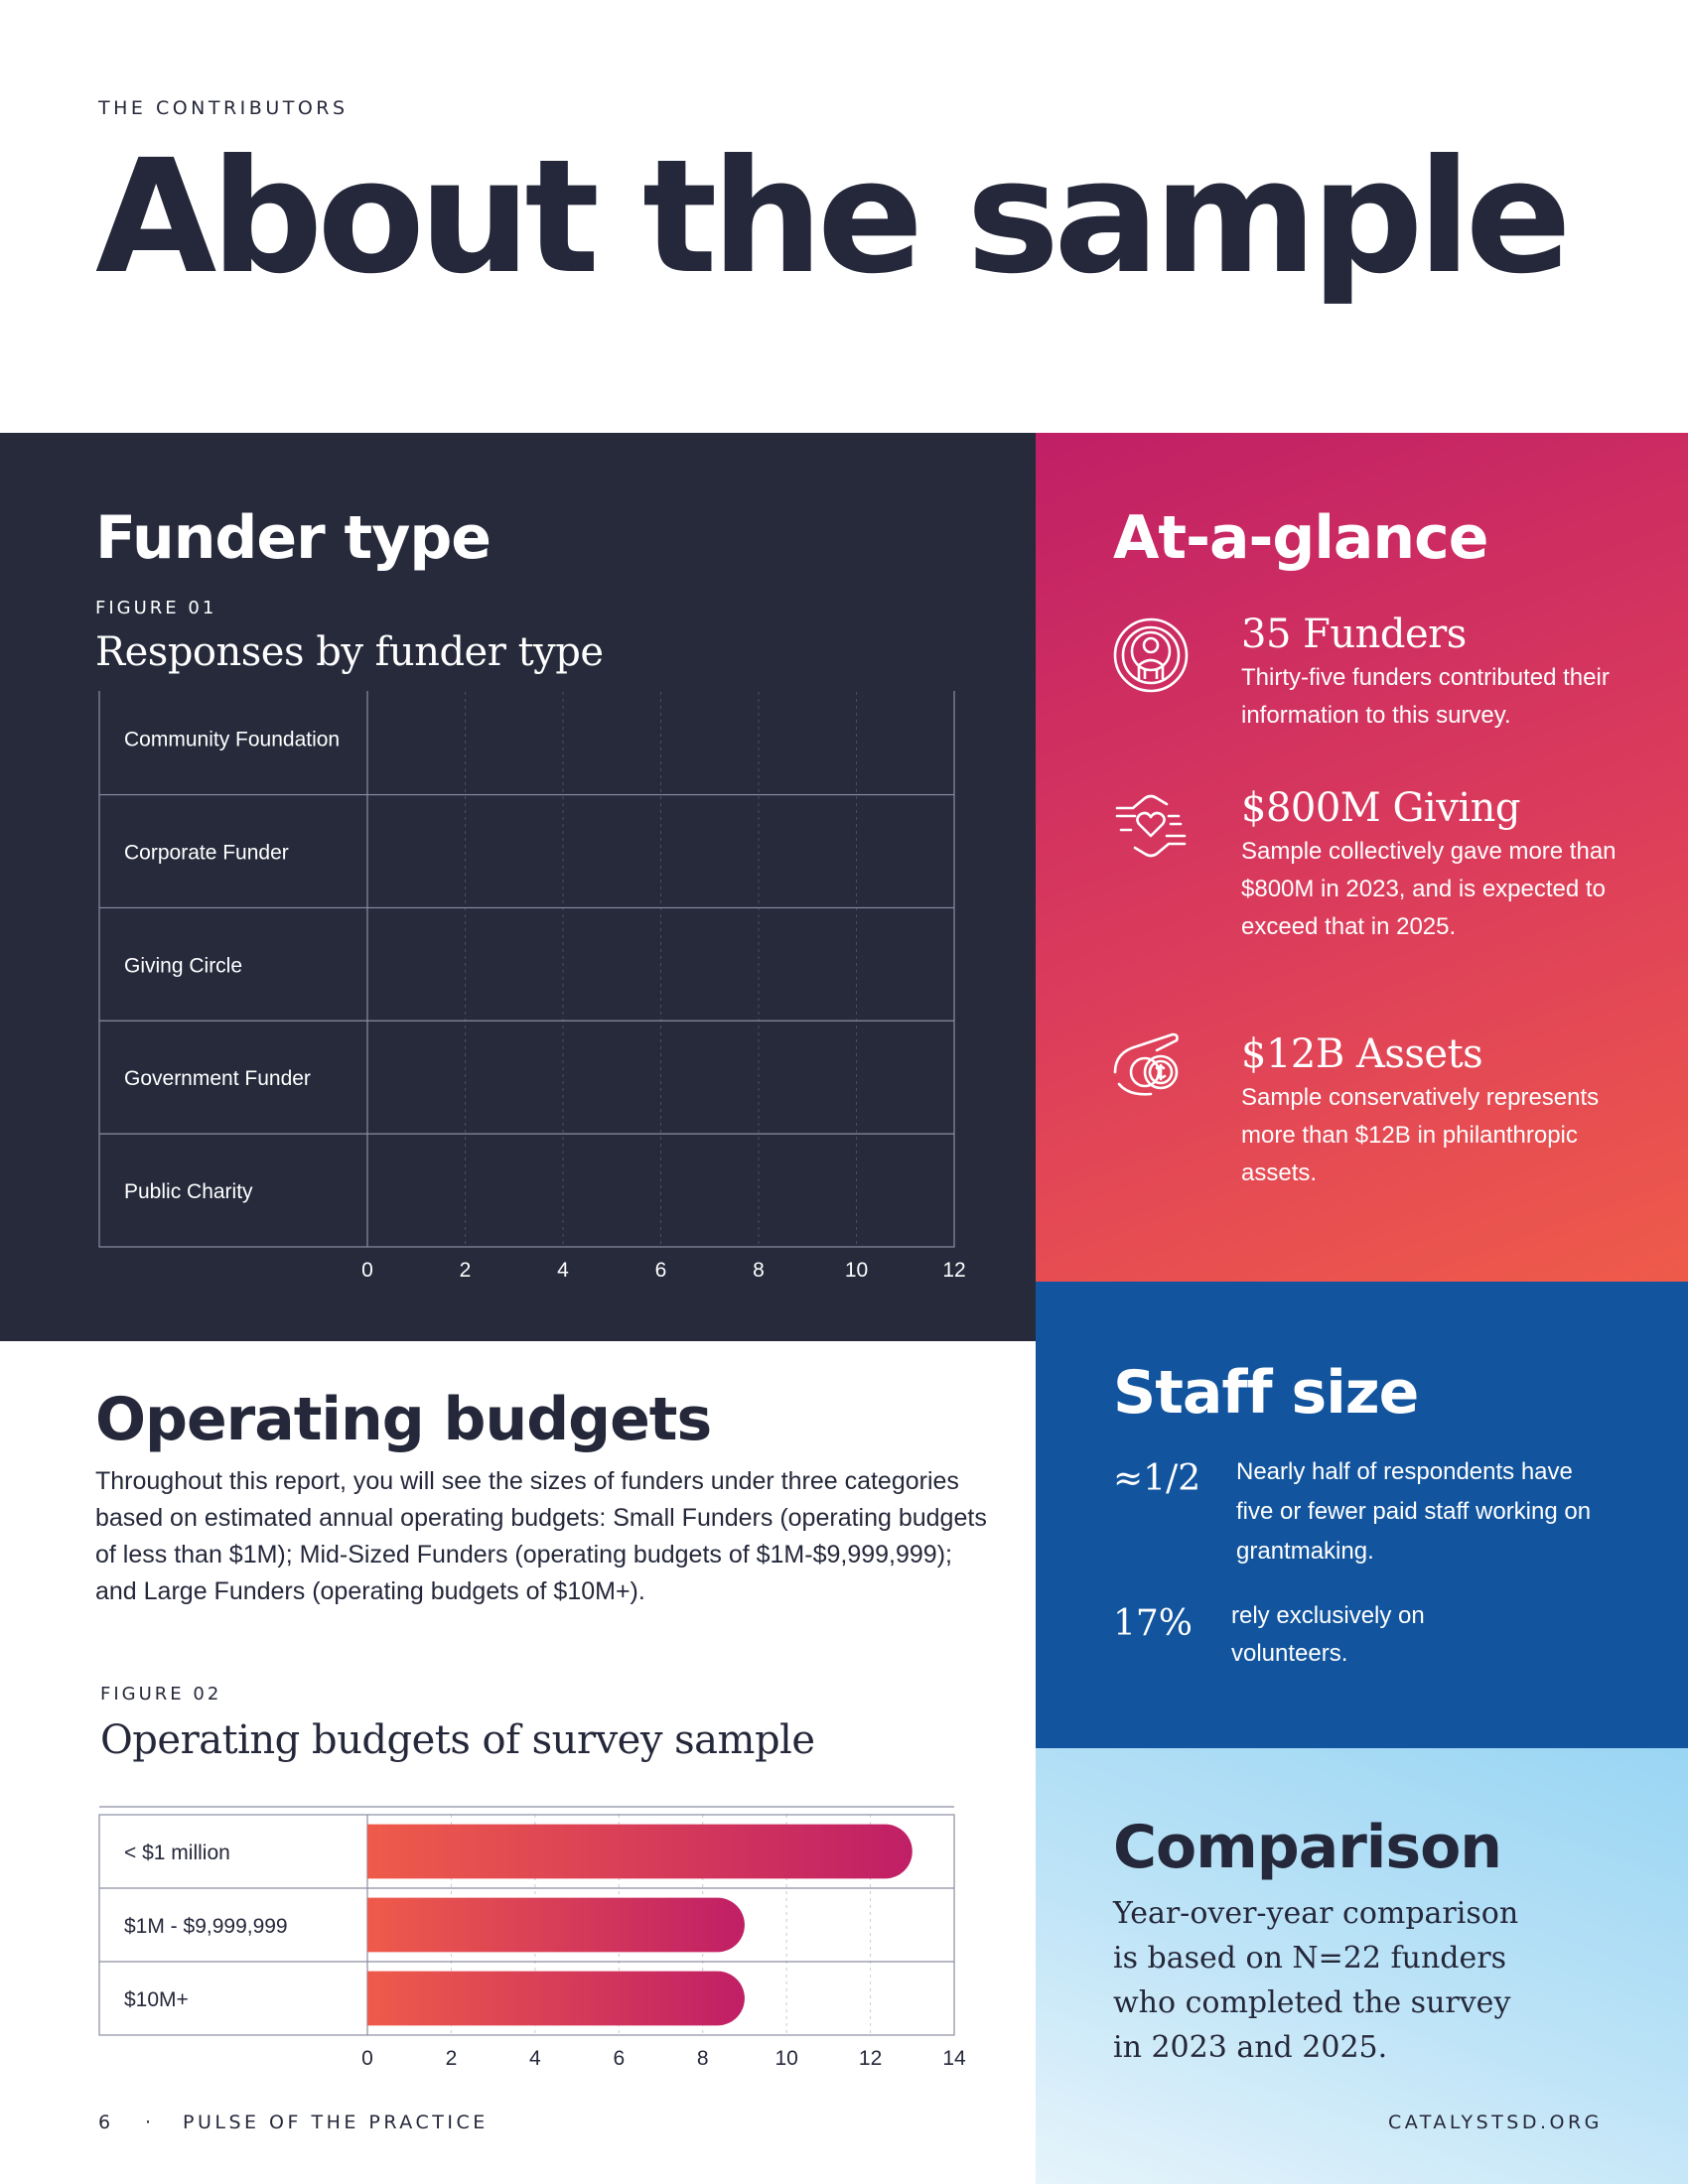 This screenshot has width=1688, height=2184. Describe the element at coordinates (106, 2122) in the screenshot. I see `footer-page-number: 6` at that location.